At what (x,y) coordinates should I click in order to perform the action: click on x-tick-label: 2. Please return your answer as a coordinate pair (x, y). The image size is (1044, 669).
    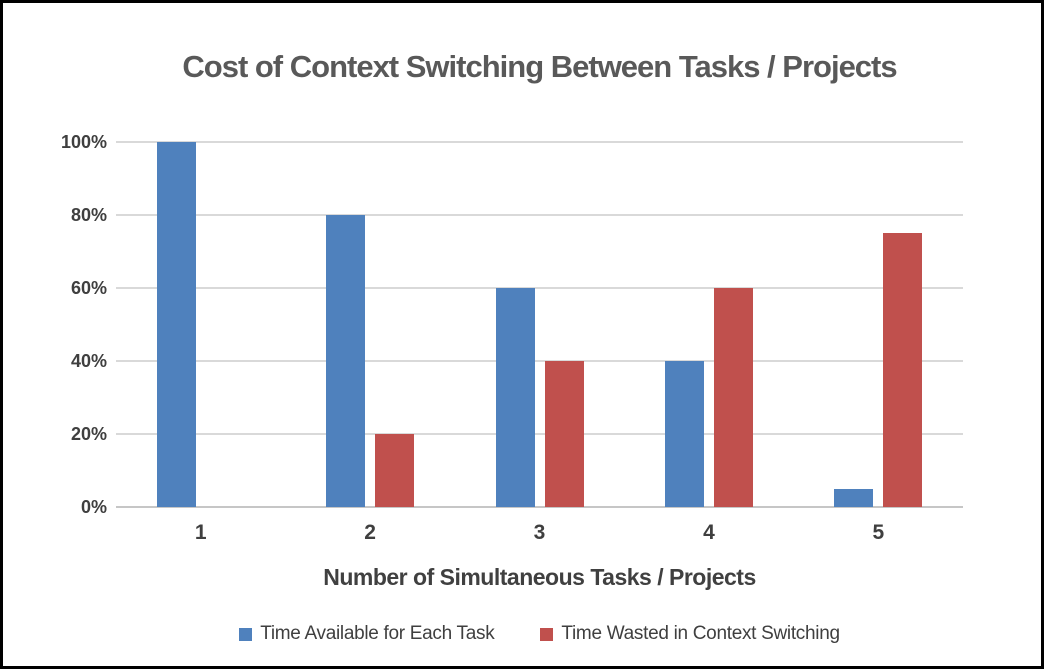
    Looking at the image, I should click on (370, 532).